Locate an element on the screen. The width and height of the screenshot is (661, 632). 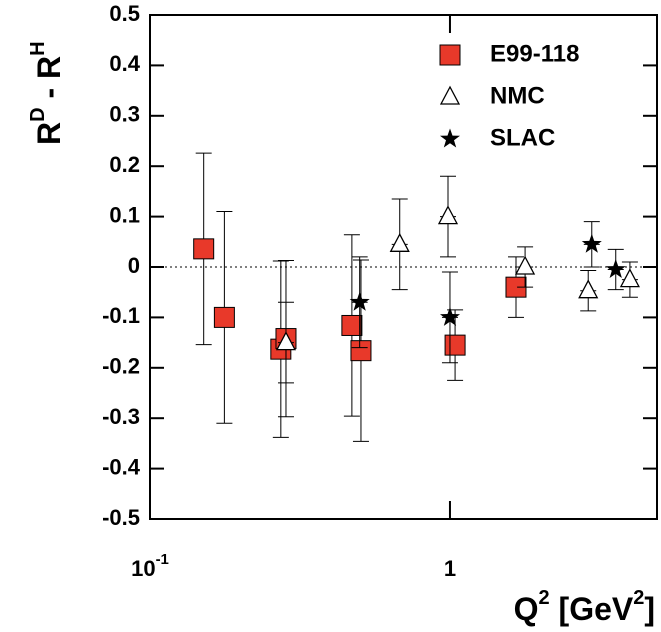
y-axis-label-part: R is located at coordinates (49, 133).